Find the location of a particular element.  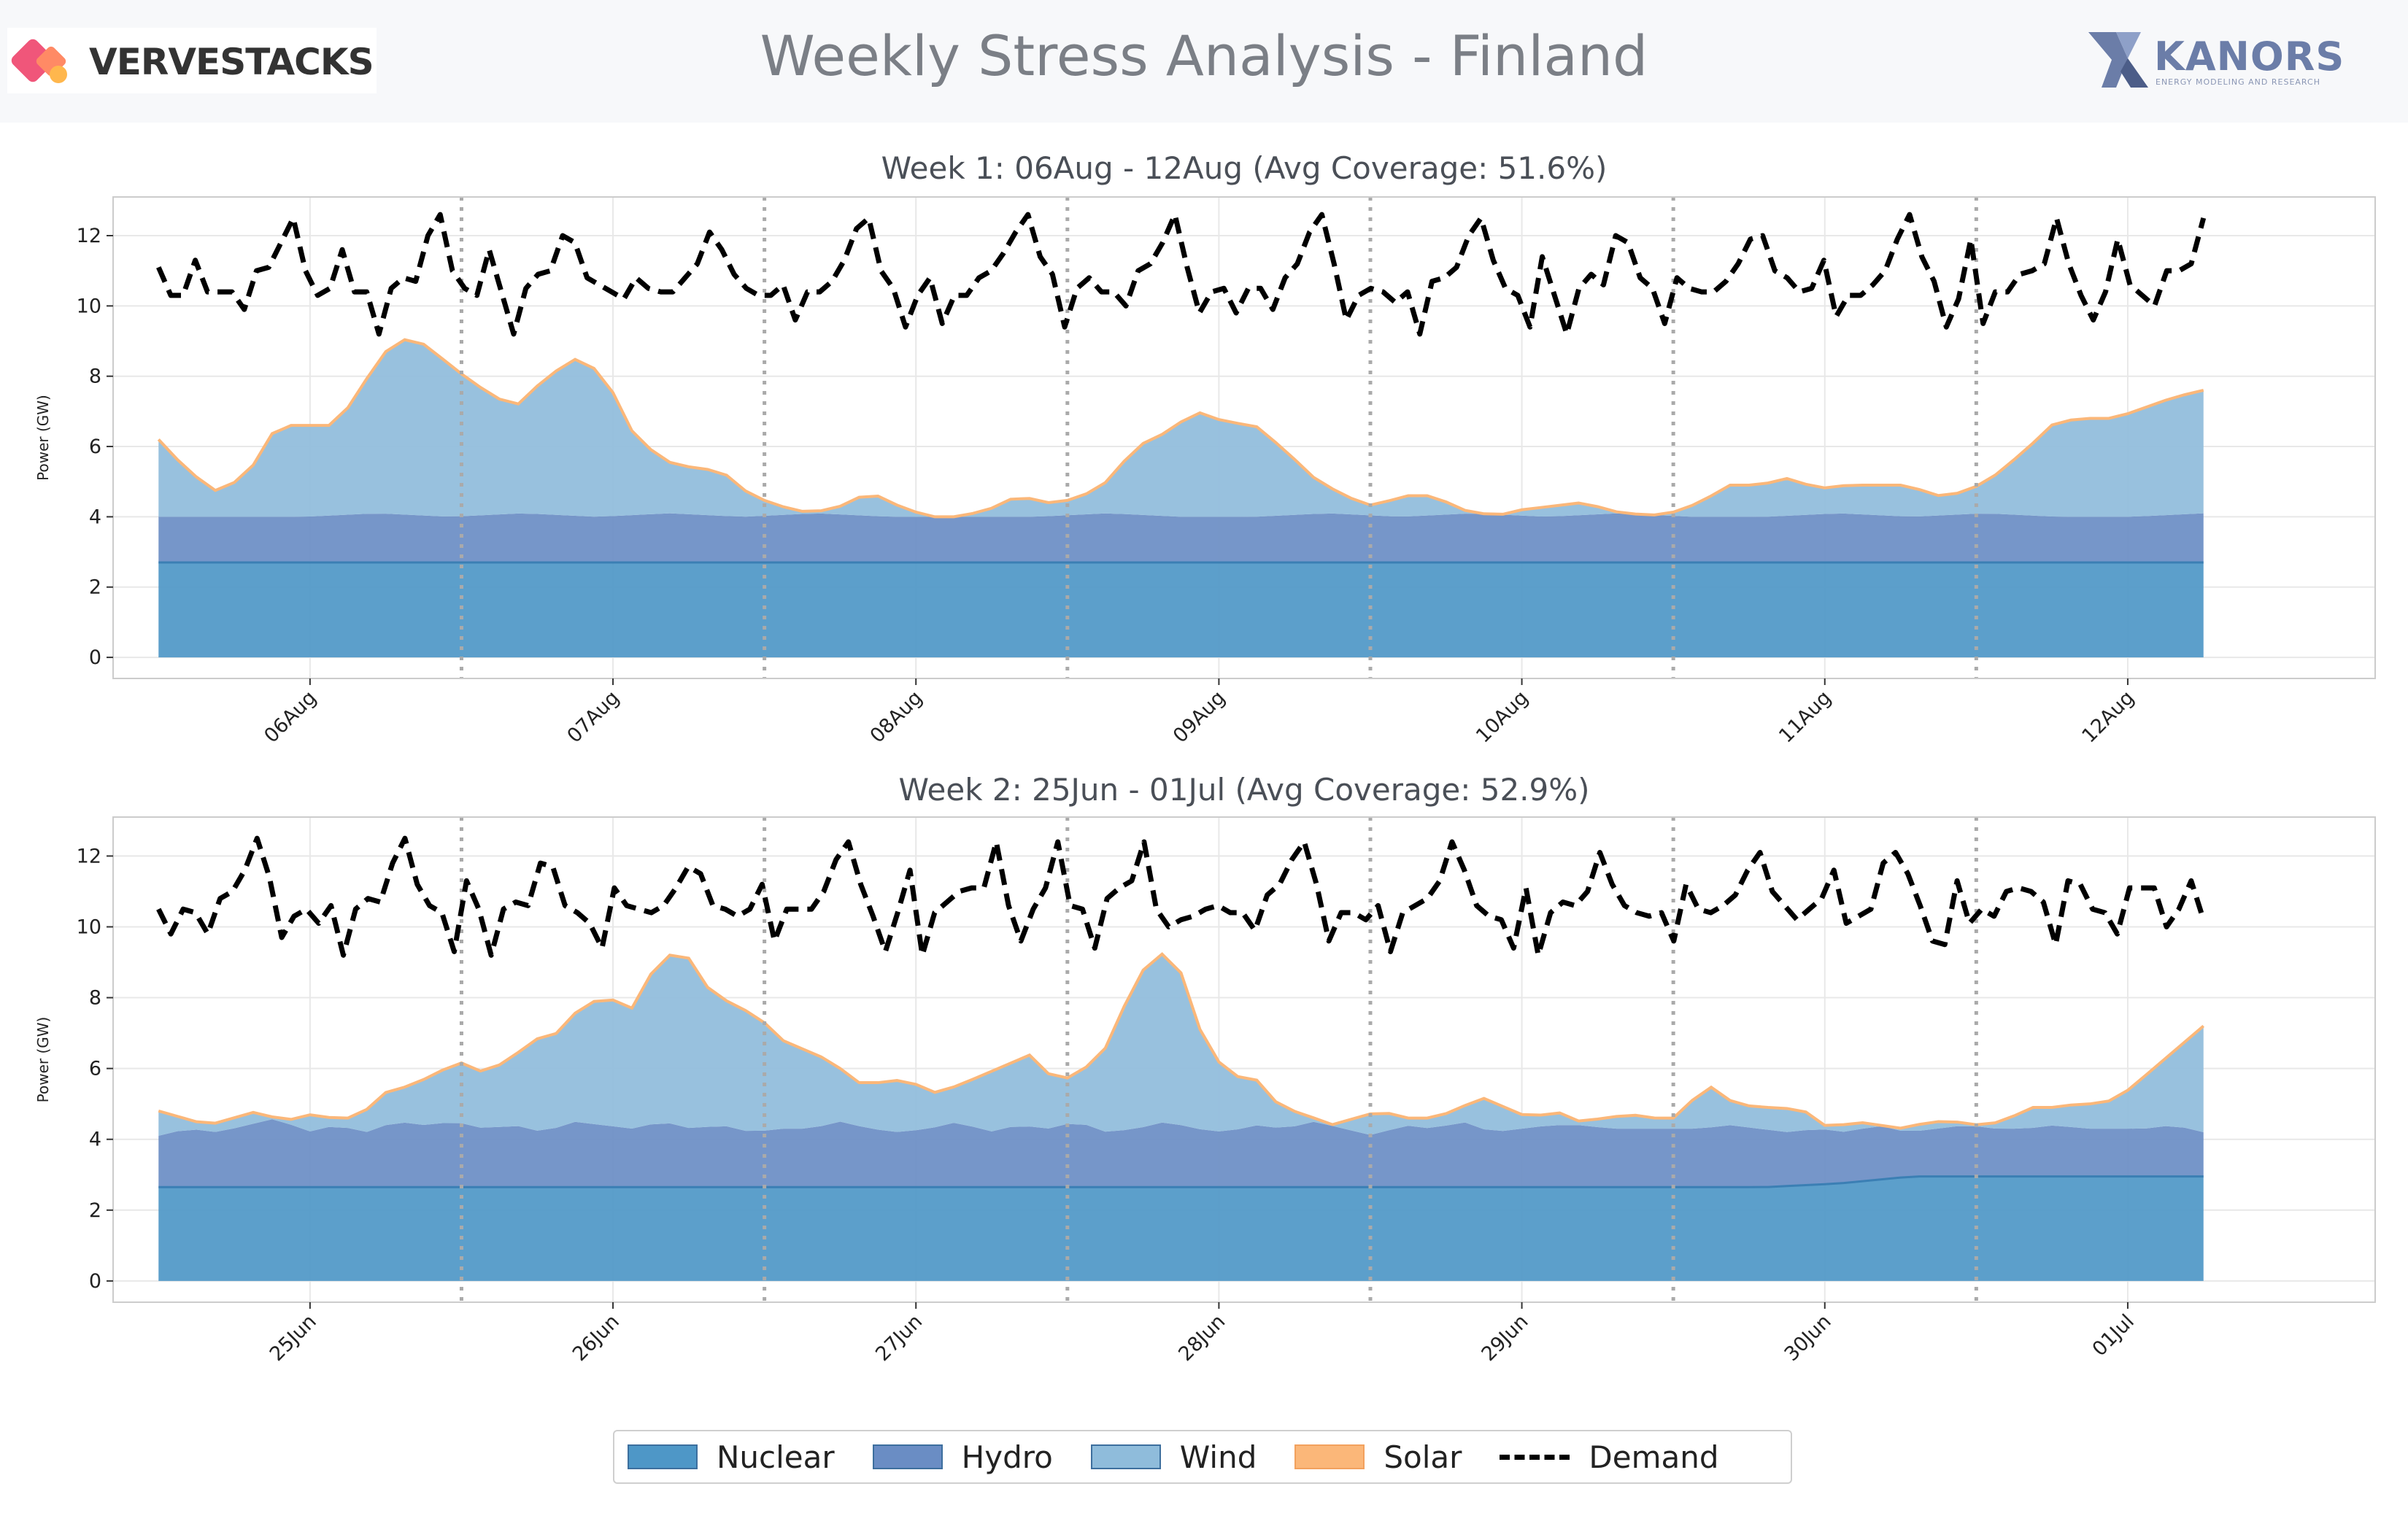

x-tick-label: 28Jun is located at coordinates (1202, 1338).